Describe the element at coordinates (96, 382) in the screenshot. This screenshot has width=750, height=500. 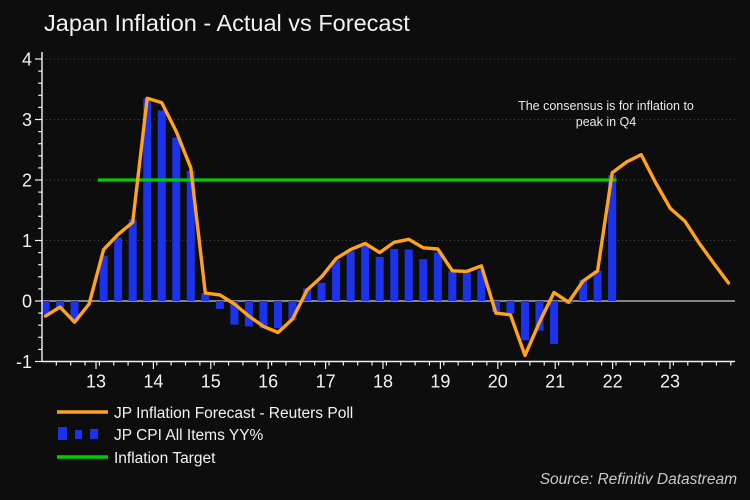
I see `x-tick-label: 13` at that location.